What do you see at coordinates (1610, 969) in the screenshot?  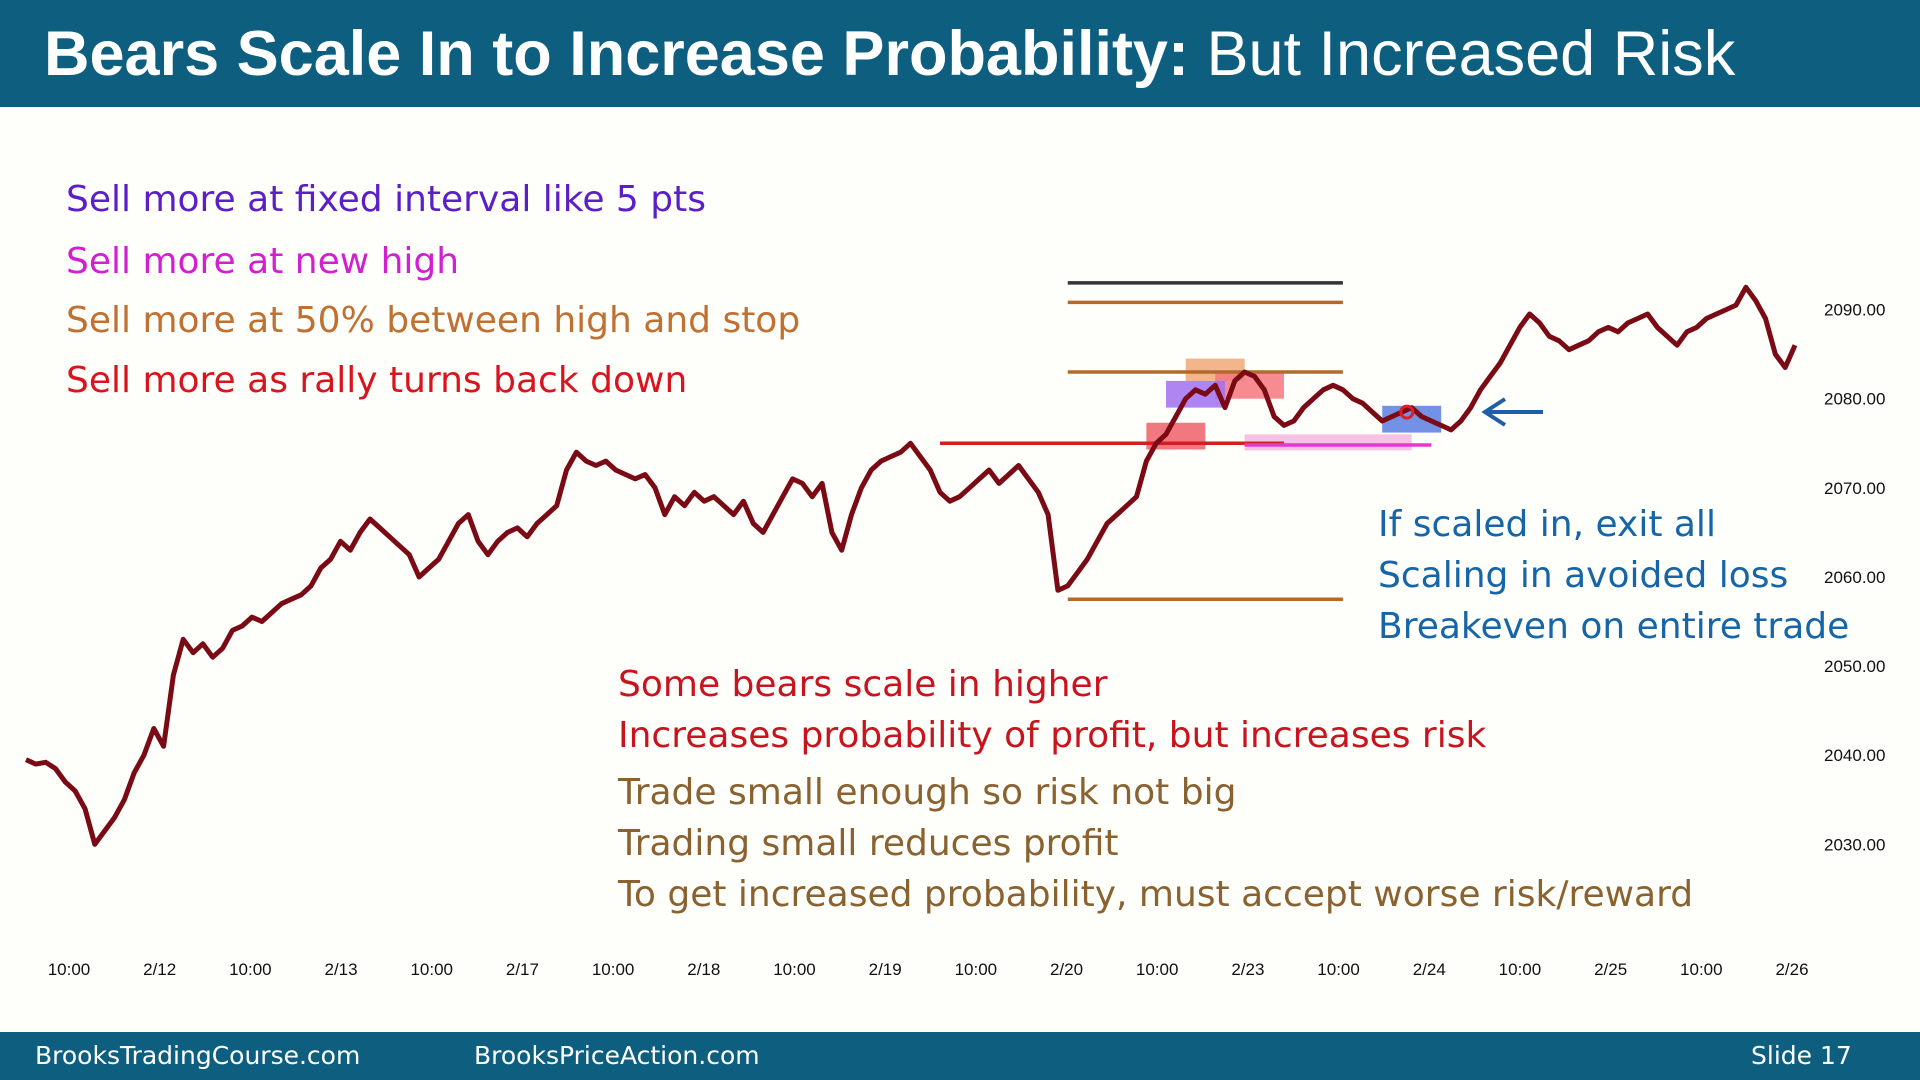 I see `x-tick-label-18: 2/25` at bounding box center [1610, 969].